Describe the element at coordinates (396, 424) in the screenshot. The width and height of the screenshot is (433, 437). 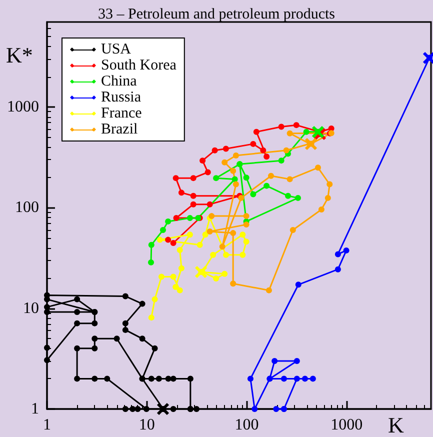
I see `x-axis-title: K` at that location.